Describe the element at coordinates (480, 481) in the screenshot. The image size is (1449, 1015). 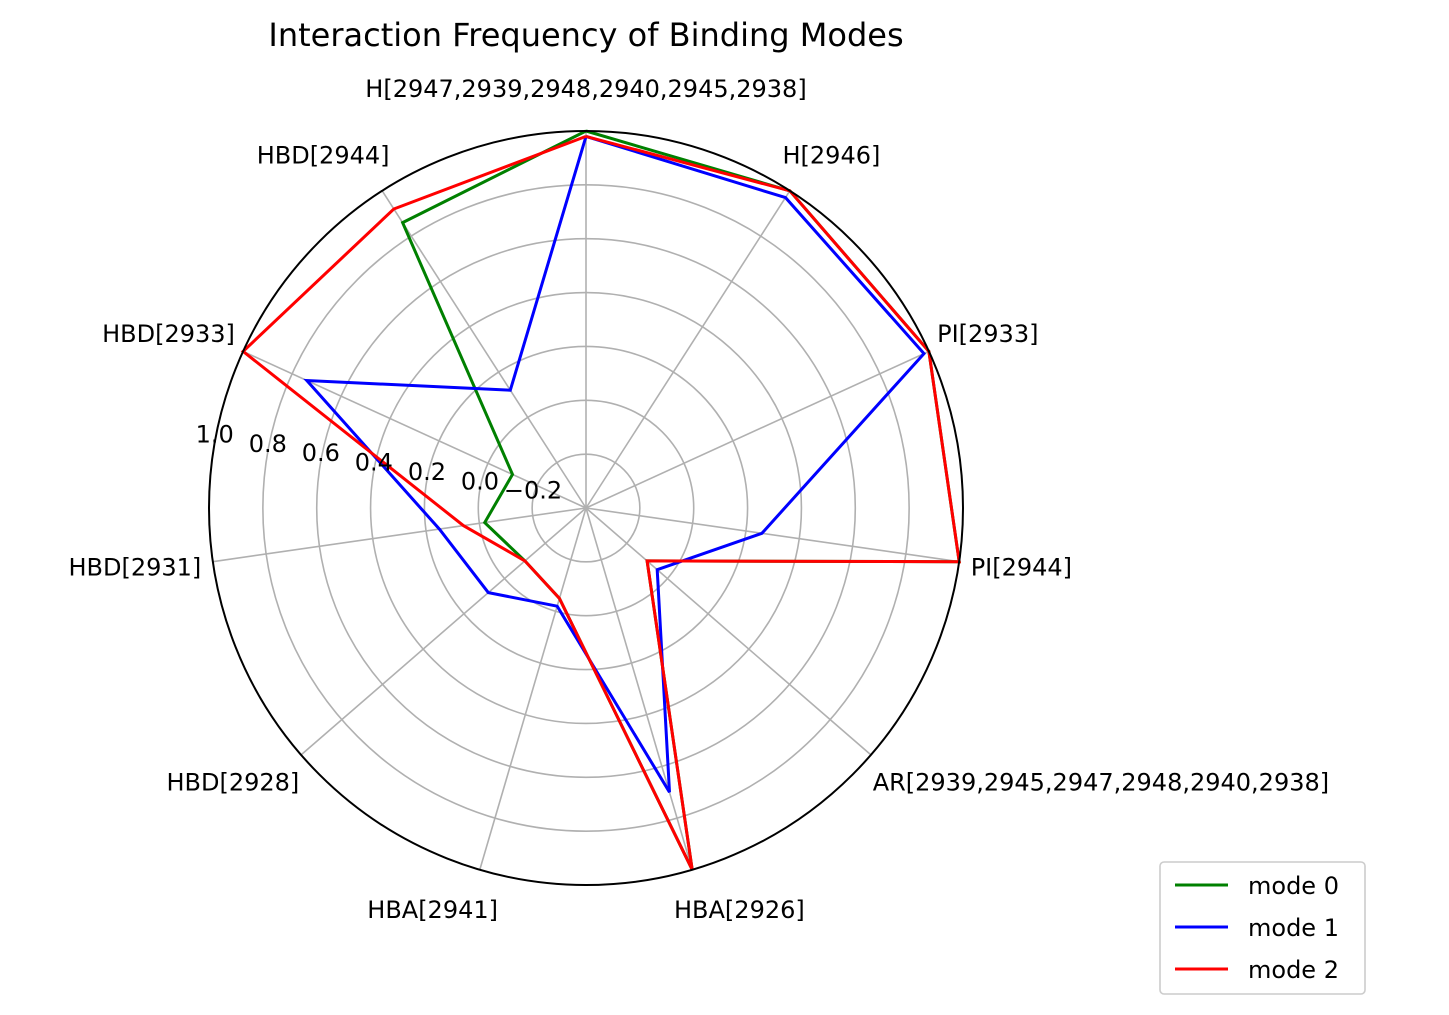
I see `radial-tick-label: 0.0` at that location.